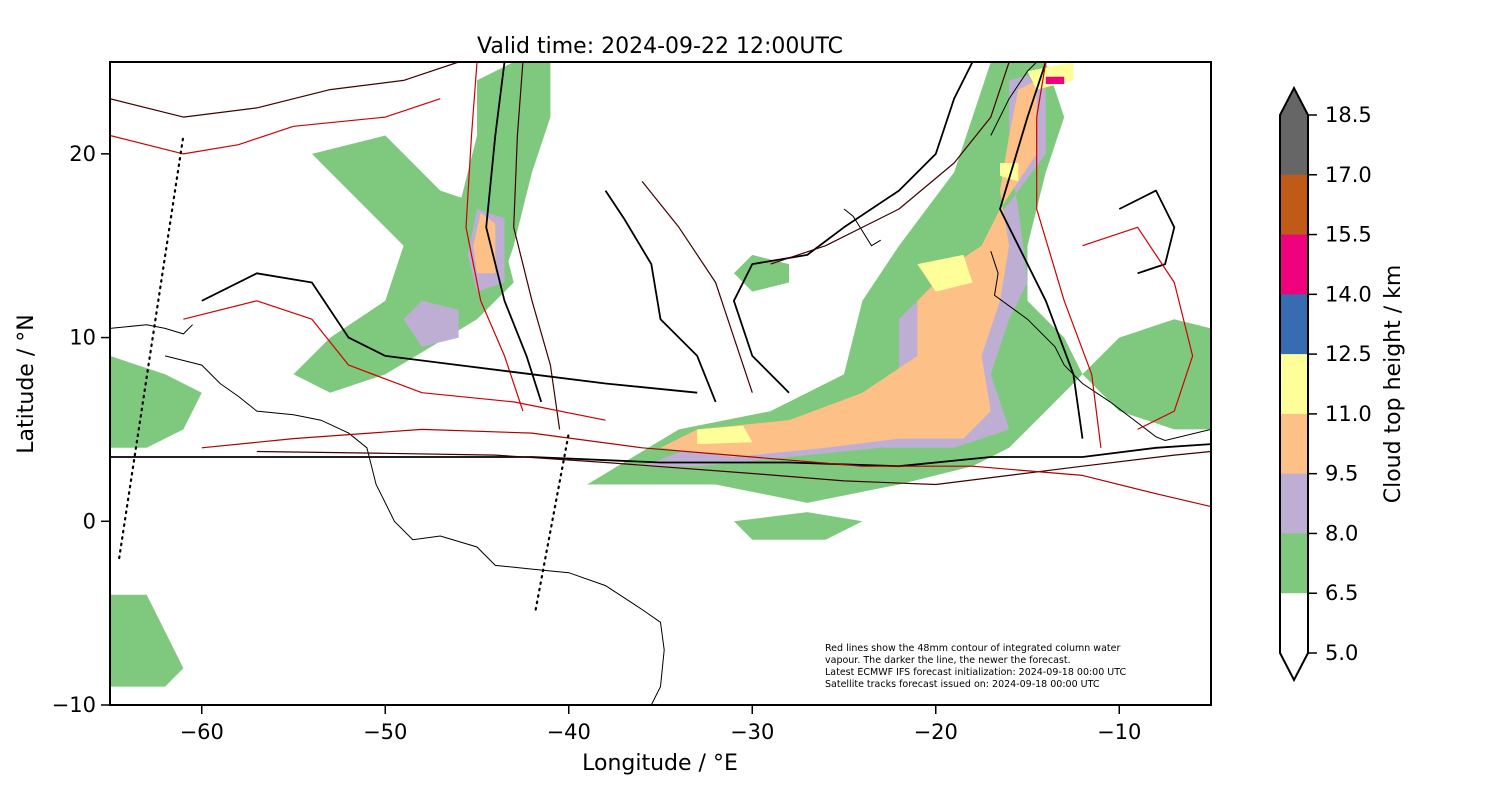  I want to click on y-tick-label: 20, so click(82, 154).